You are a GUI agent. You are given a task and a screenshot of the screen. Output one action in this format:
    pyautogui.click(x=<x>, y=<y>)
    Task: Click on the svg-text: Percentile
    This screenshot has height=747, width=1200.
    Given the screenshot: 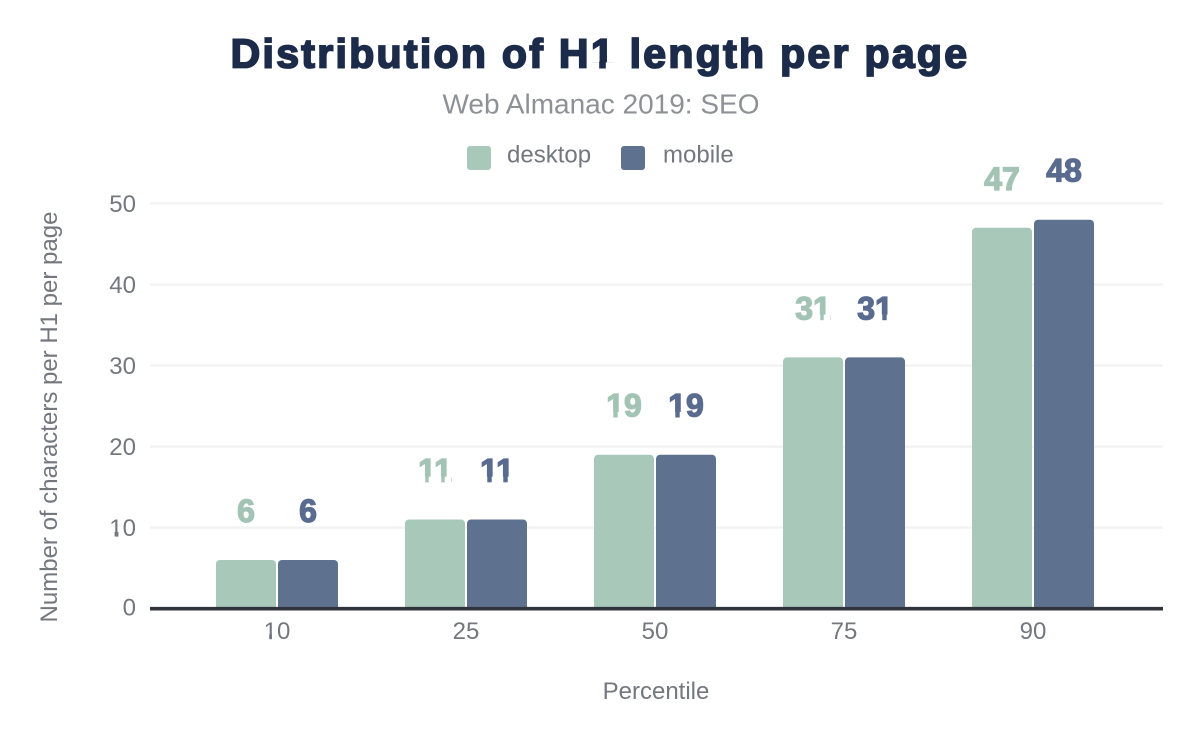 What is the action you would take?
    pyautogui.click(x=656, y=691)
    